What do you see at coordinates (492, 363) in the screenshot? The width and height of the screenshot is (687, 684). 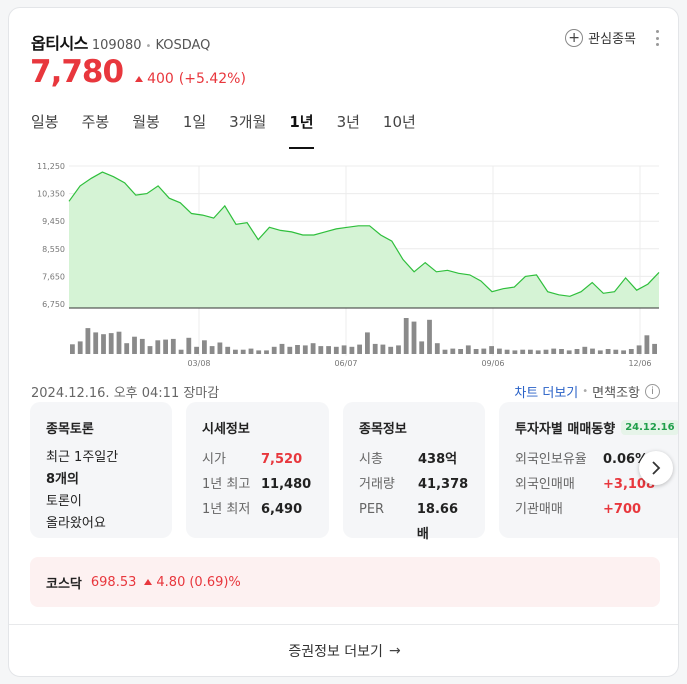 I see `x-tick-label: 09/06` at bounding box center [492, 363].